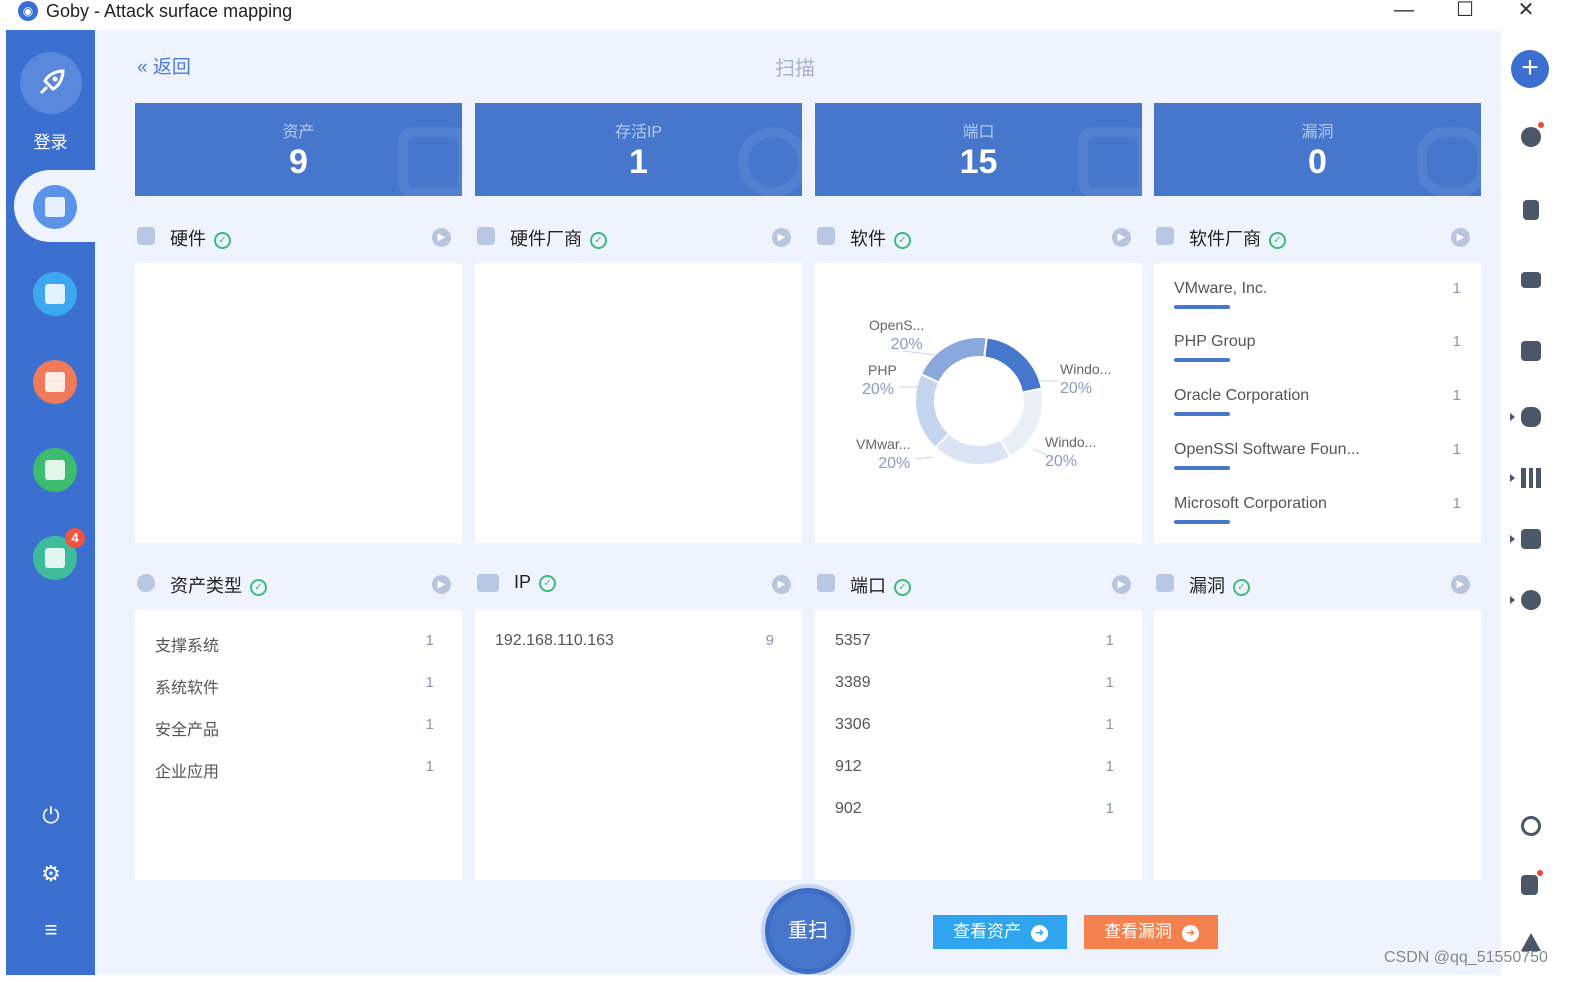 This screenshot has width=1576, height=982. I want to click on close-button: ✕, so click(1526, 10).